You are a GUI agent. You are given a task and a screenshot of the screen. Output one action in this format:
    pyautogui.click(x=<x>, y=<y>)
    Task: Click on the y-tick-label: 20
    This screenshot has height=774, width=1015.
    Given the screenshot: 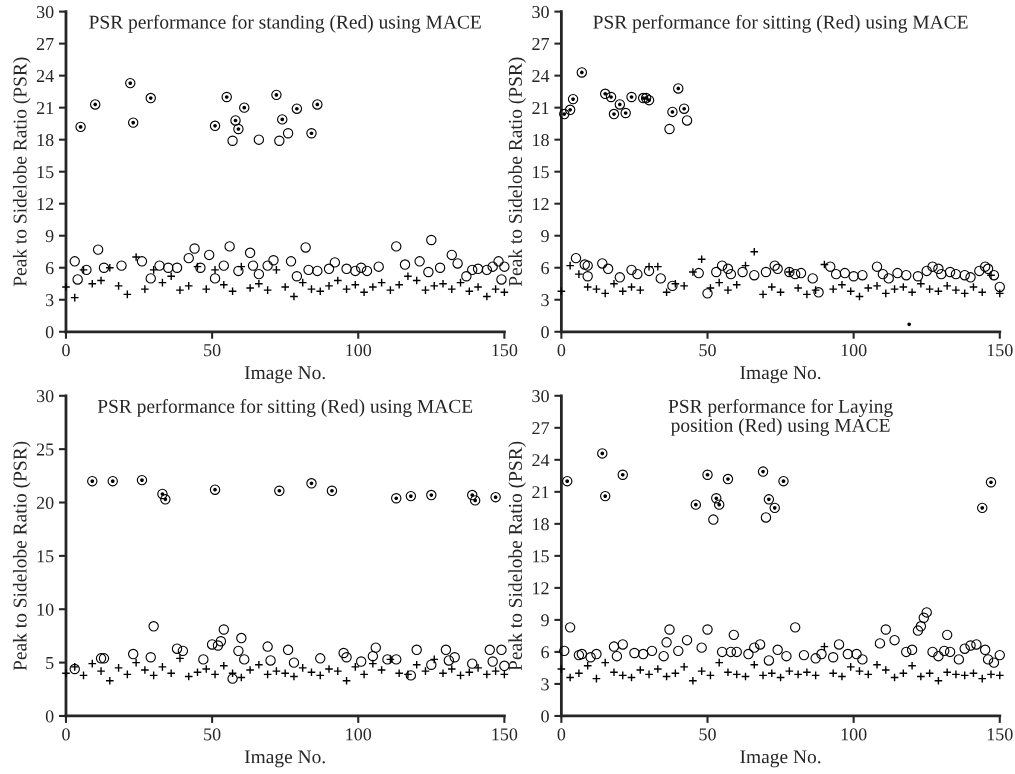 What is the action you would take?
    pyautogui.click(x=45, y=502)
    